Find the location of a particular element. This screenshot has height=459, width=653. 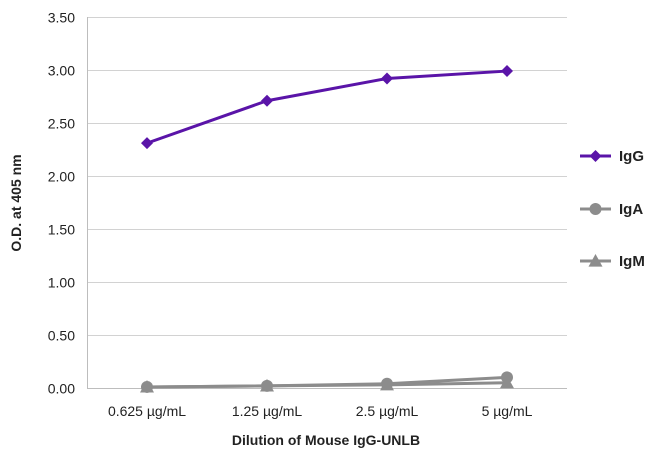

y-tick-label: 2.50 is located at coordinates (61, 124).